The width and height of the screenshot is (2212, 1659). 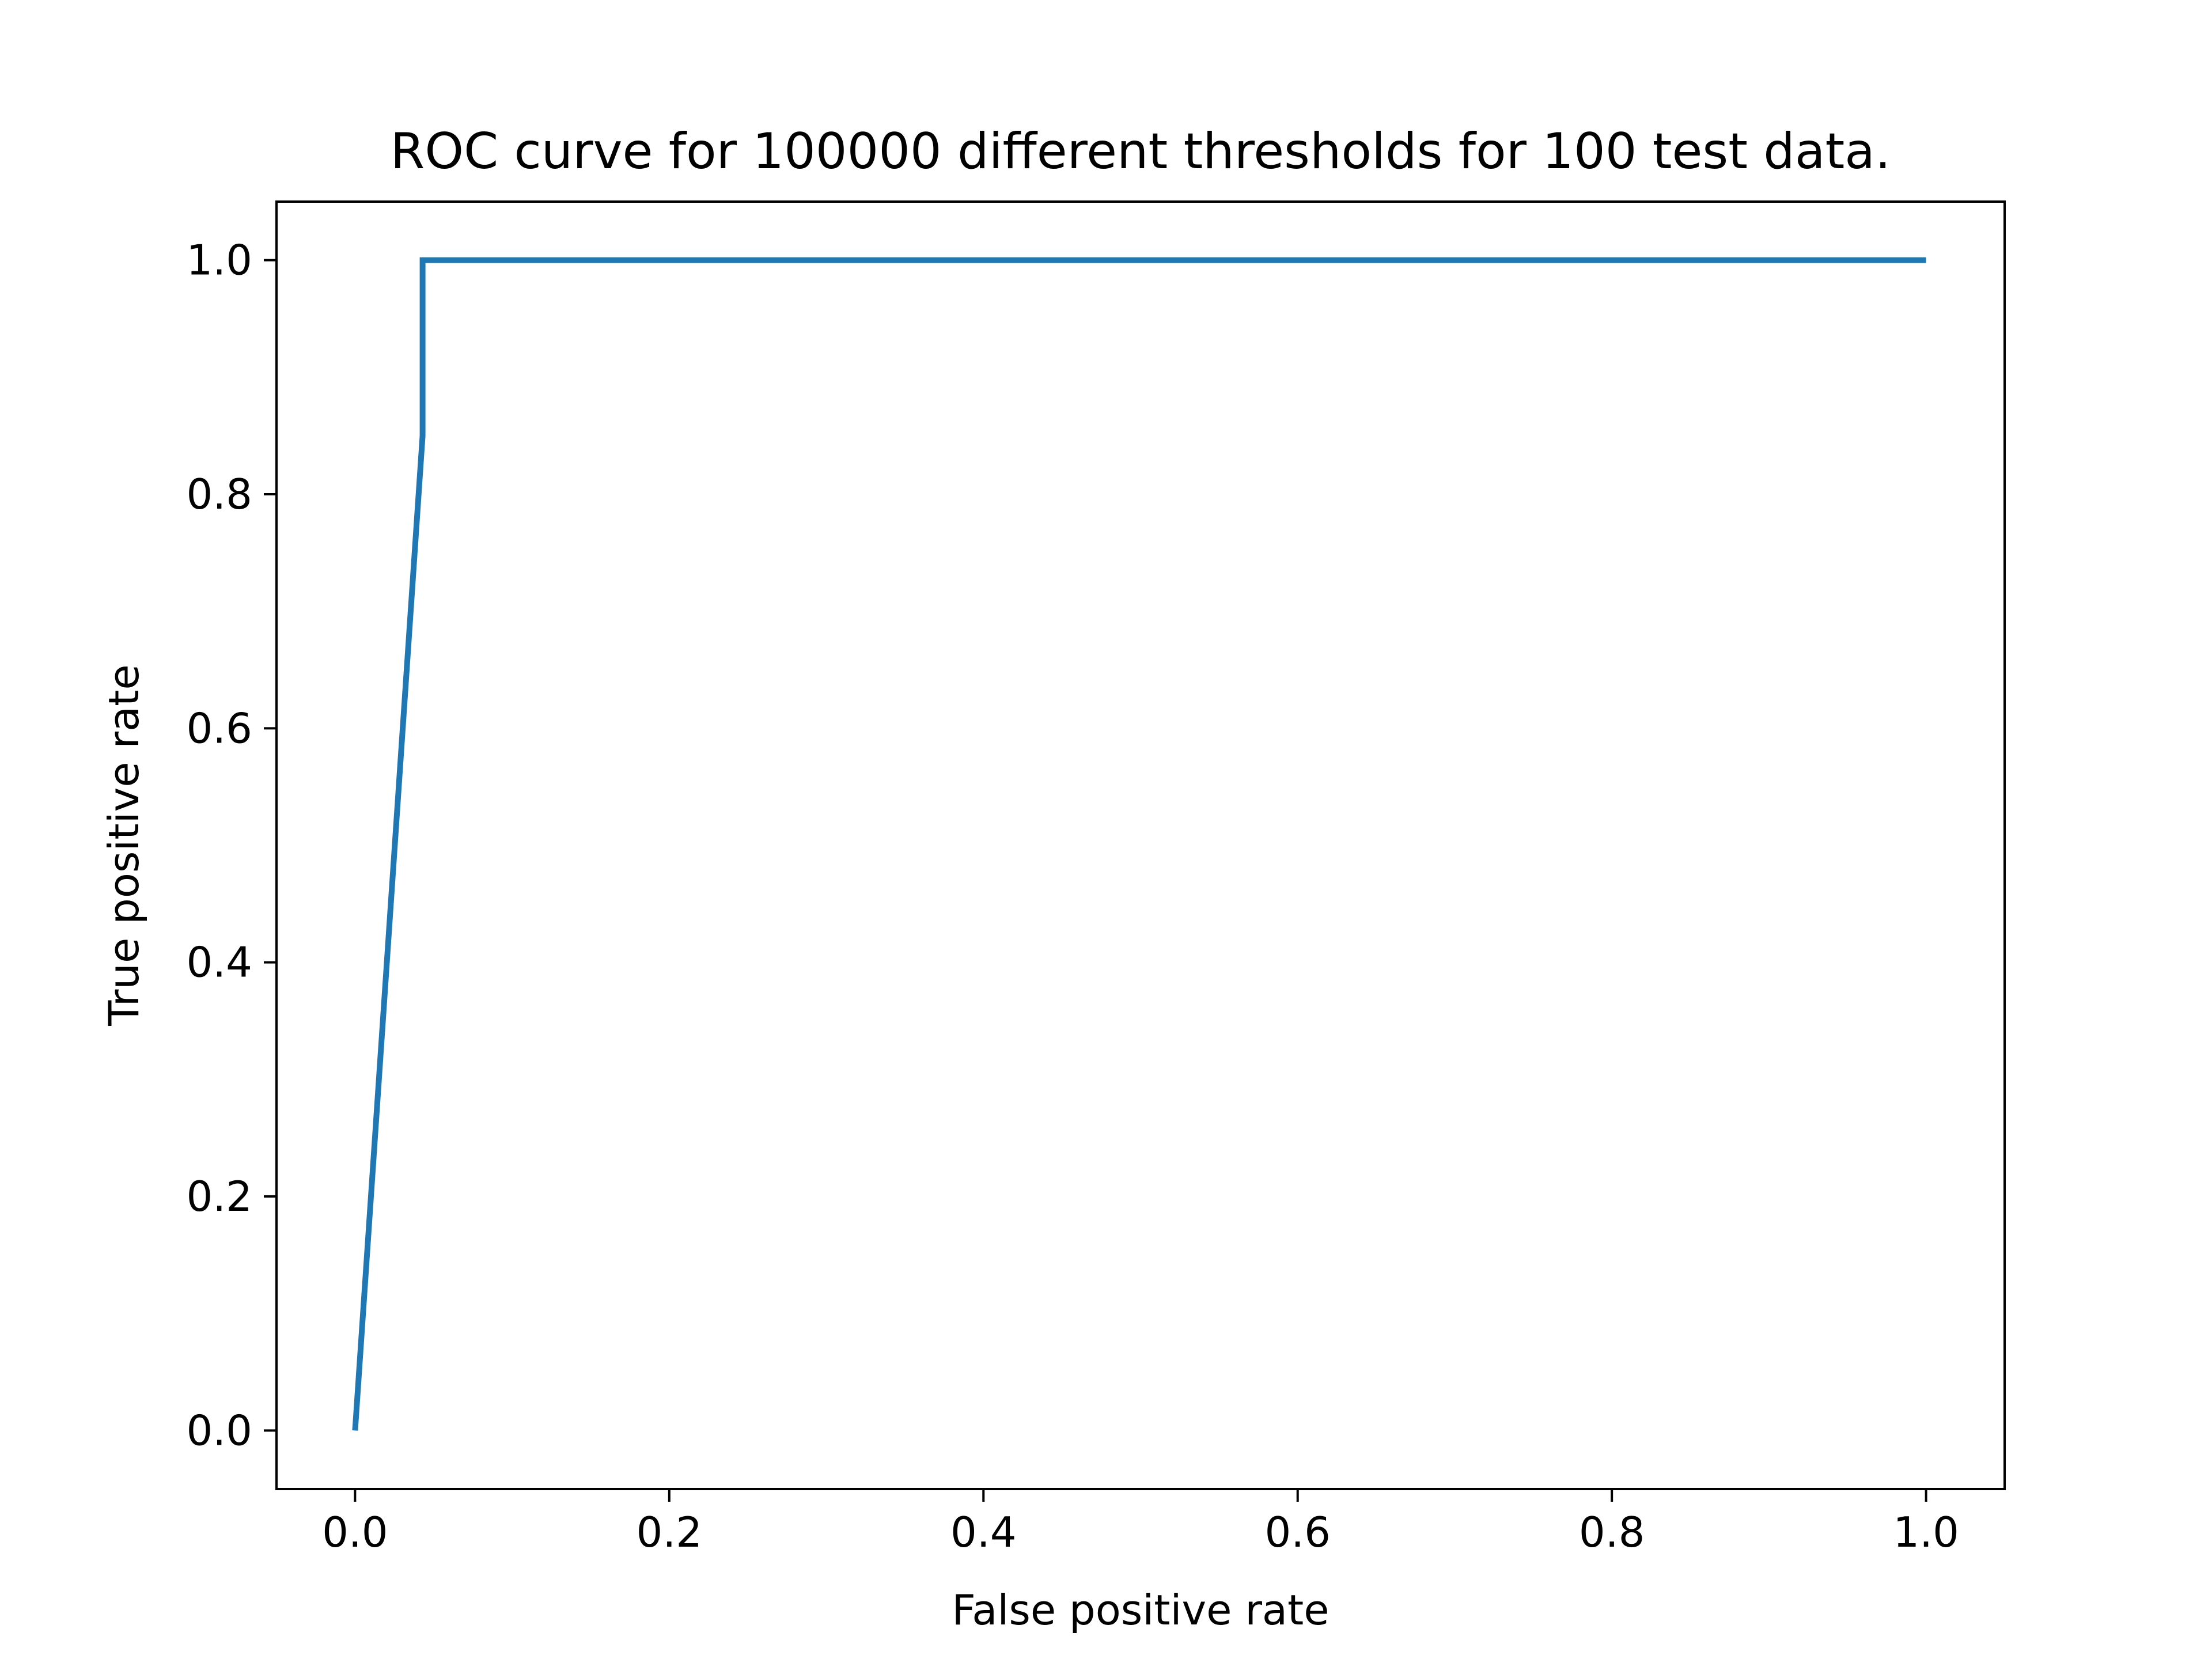 I want to click on y-tick-label: 0.0, so click(x=219, y=1430).